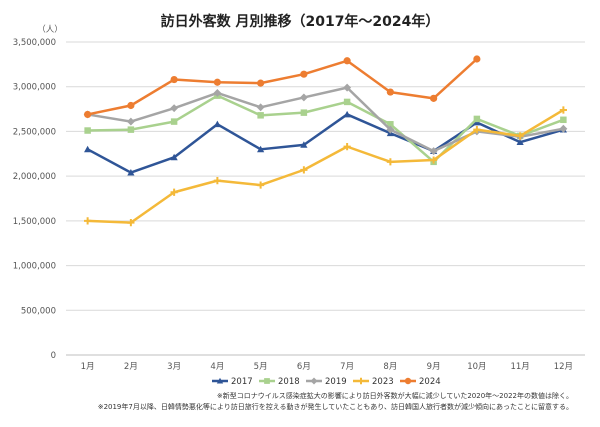 This screenshot has height=427, width=600. Describe the element at coordinates (300, 21) in the screenshot. I see `chart-title: 訪日外客数 月別推移（2017年～2024年）` at that location.